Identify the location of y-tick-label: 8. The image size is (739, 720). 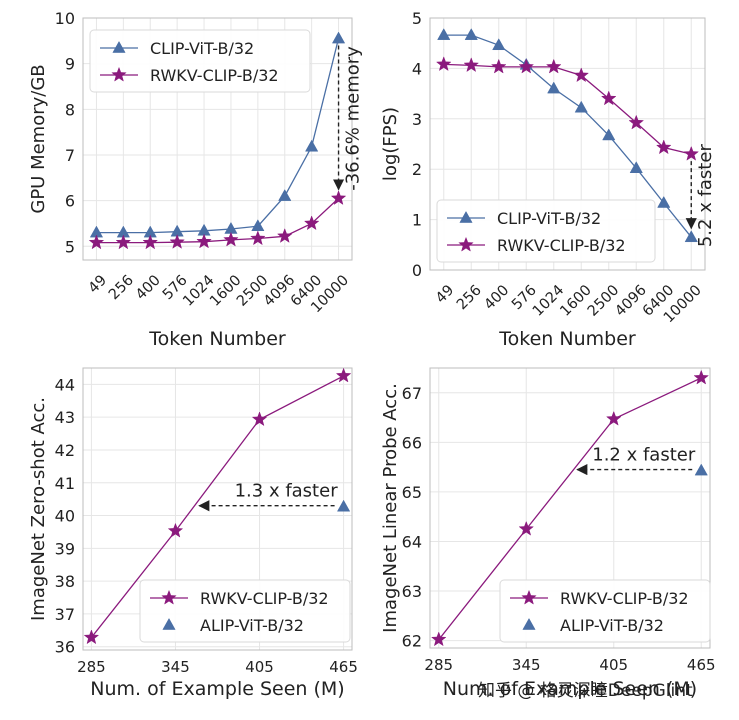
(70, 109).